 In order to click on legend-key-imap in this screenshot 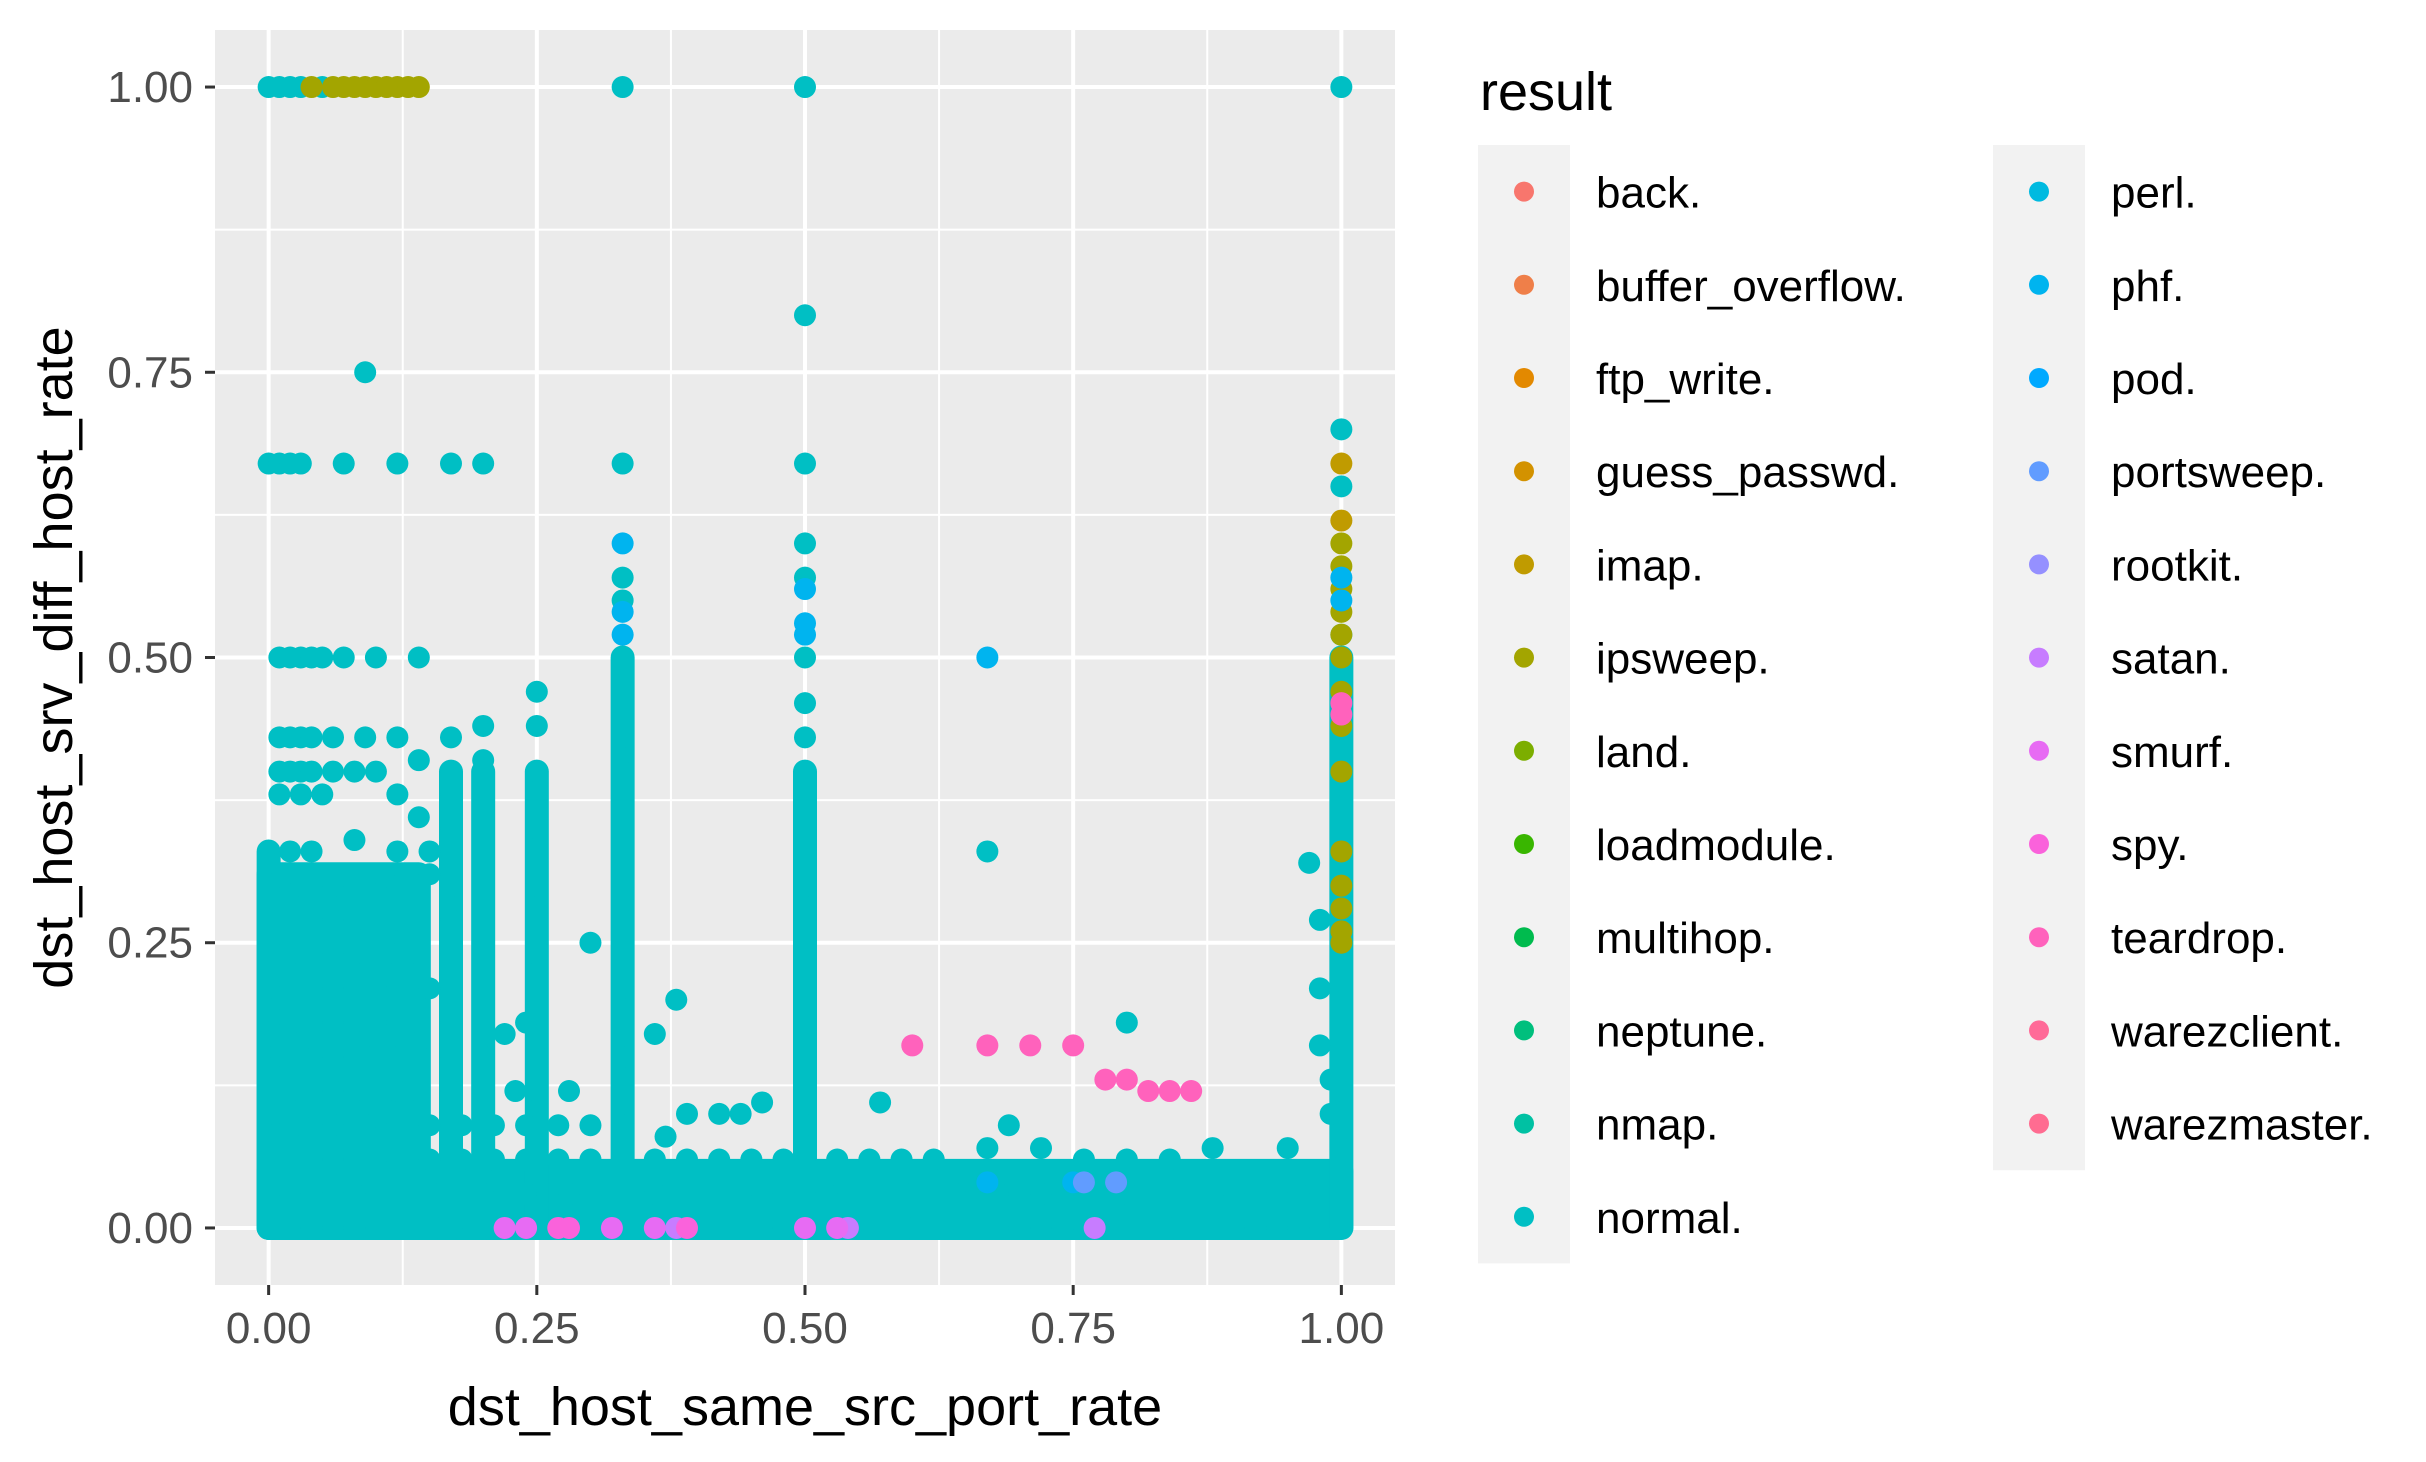, I will do `click(1524, 564)`.